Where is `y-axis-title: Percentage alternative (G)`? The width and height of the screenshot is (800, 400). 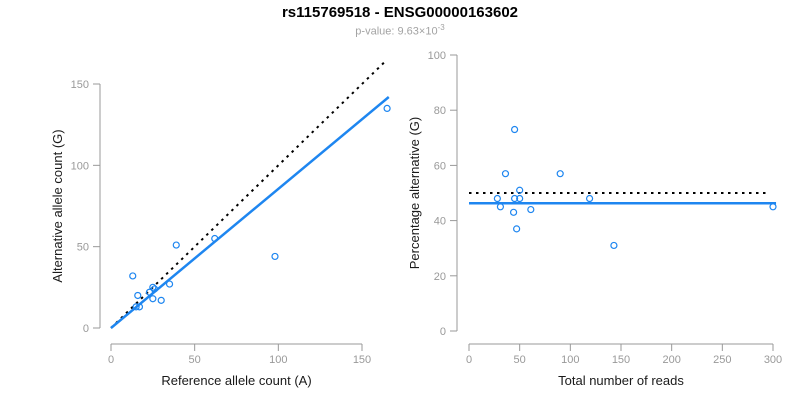
y-axis-title: Percentage alternative (G) is located at coordinates (414, 193).